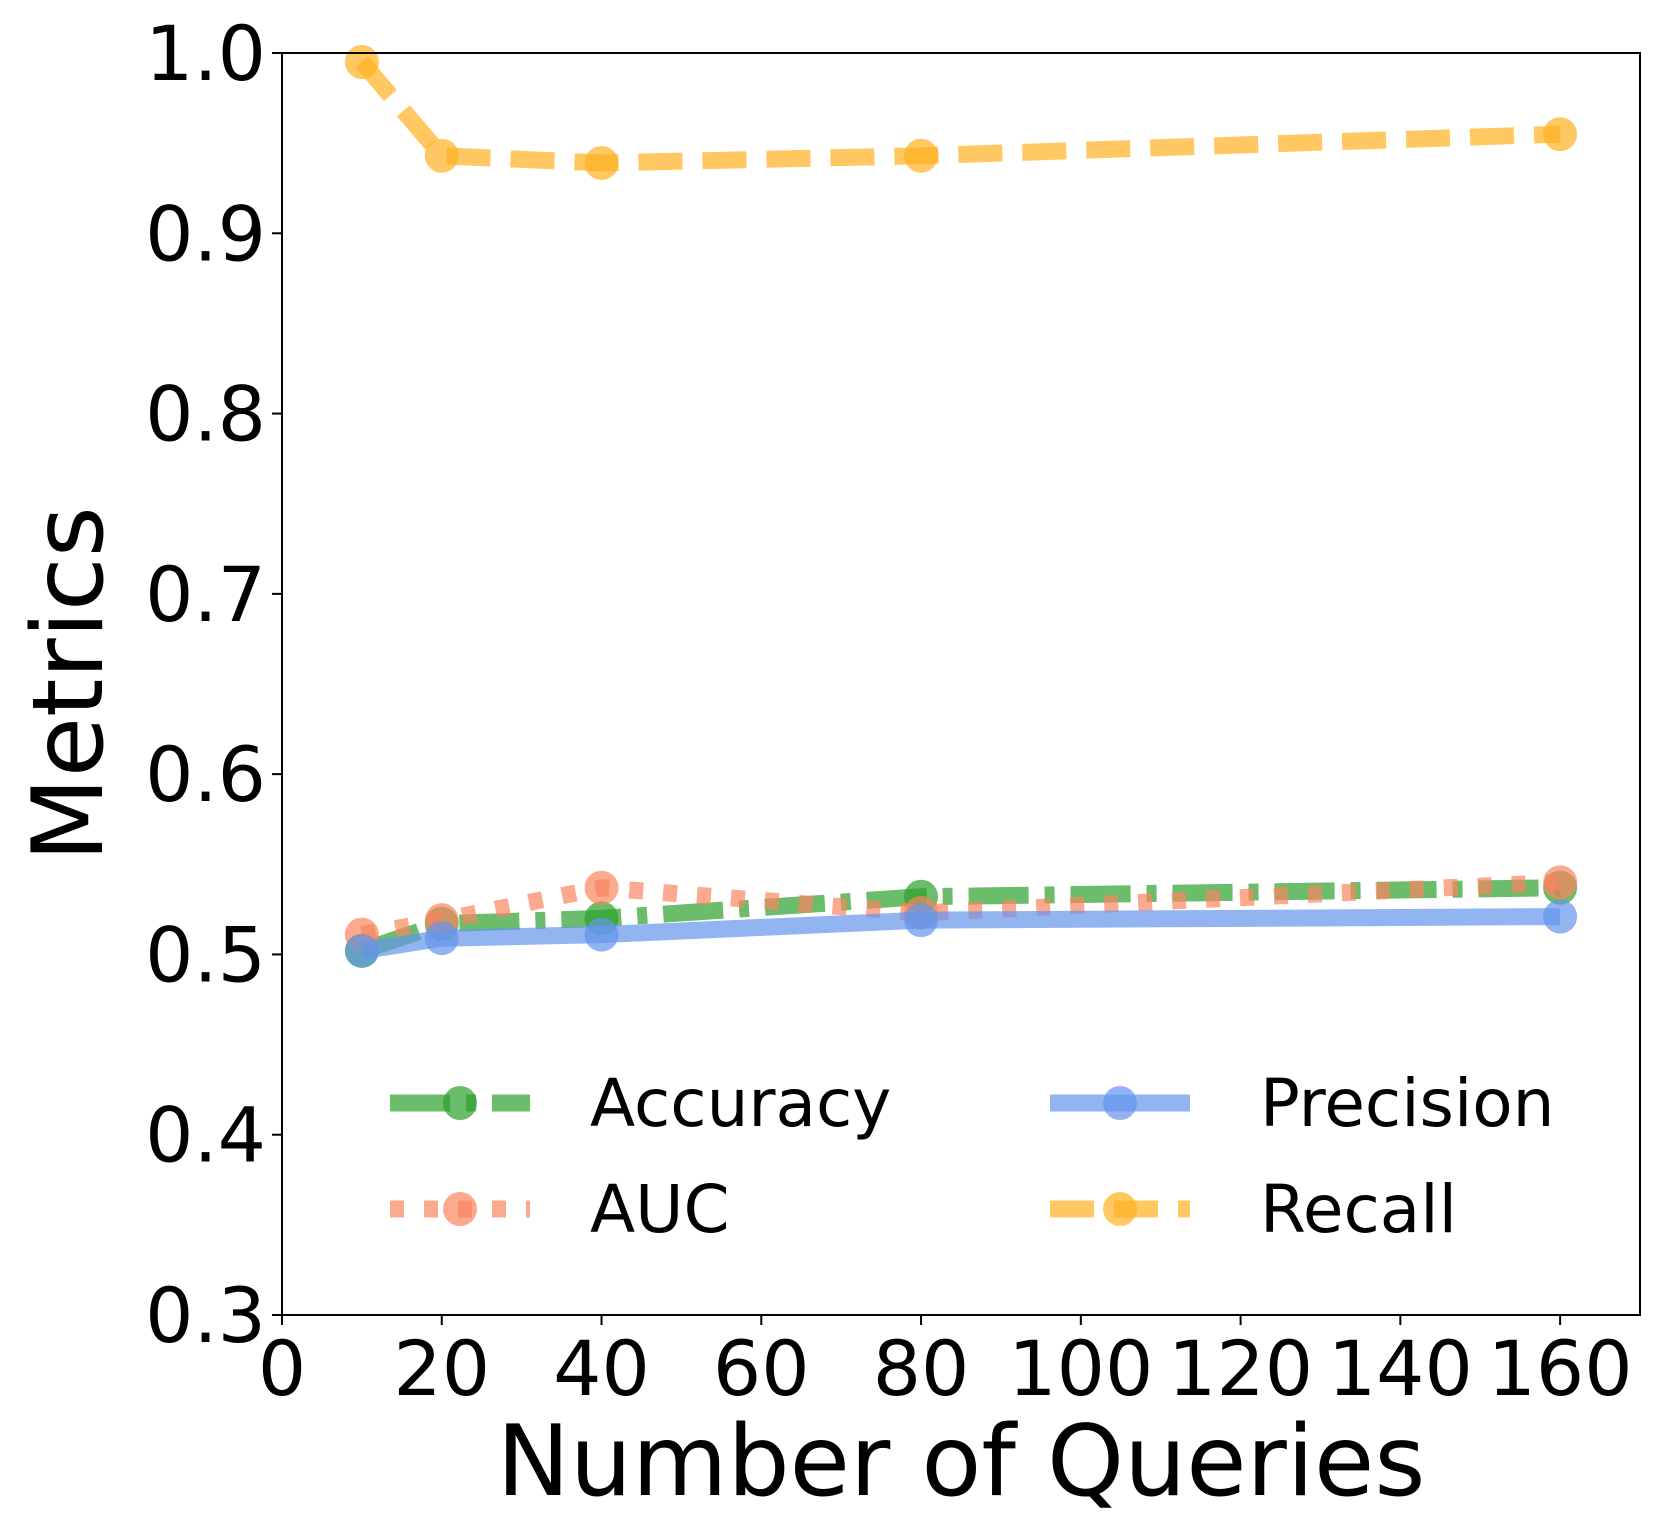 This screenshot has height=1533, width=1661. What do you see at coordinates (205, 1315) in the screenshot?
I see `y-tick-label: 0.3` at bounding box center [205, 1315].